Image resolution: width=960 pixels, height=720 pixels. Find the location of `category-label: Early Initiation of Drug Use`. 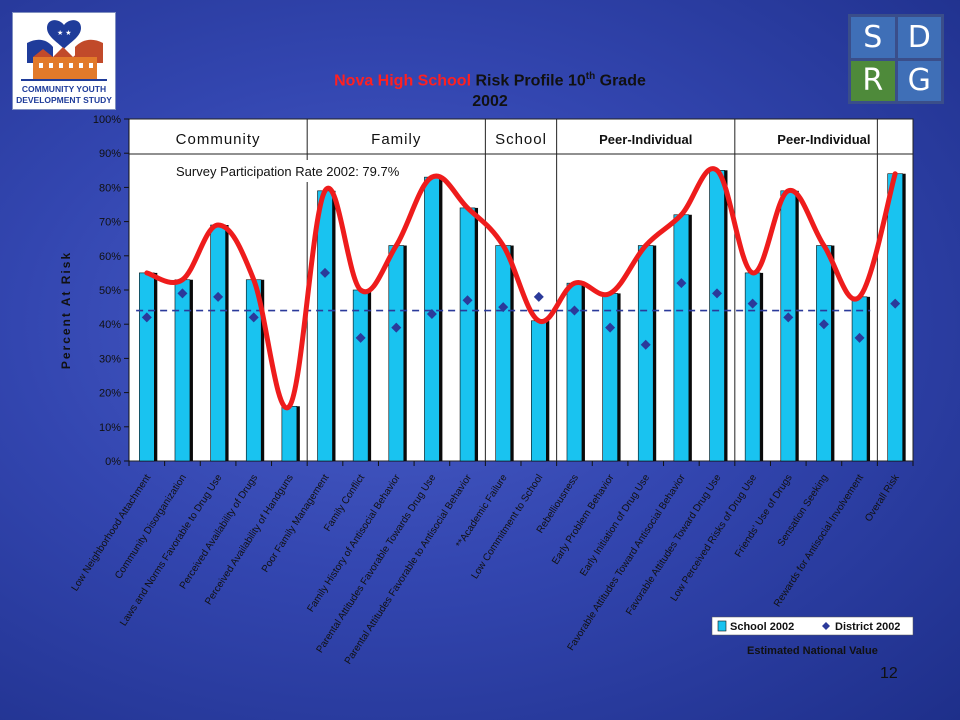

category-label: Early Initiation of Drug Use is located at coordinates (615, 525).